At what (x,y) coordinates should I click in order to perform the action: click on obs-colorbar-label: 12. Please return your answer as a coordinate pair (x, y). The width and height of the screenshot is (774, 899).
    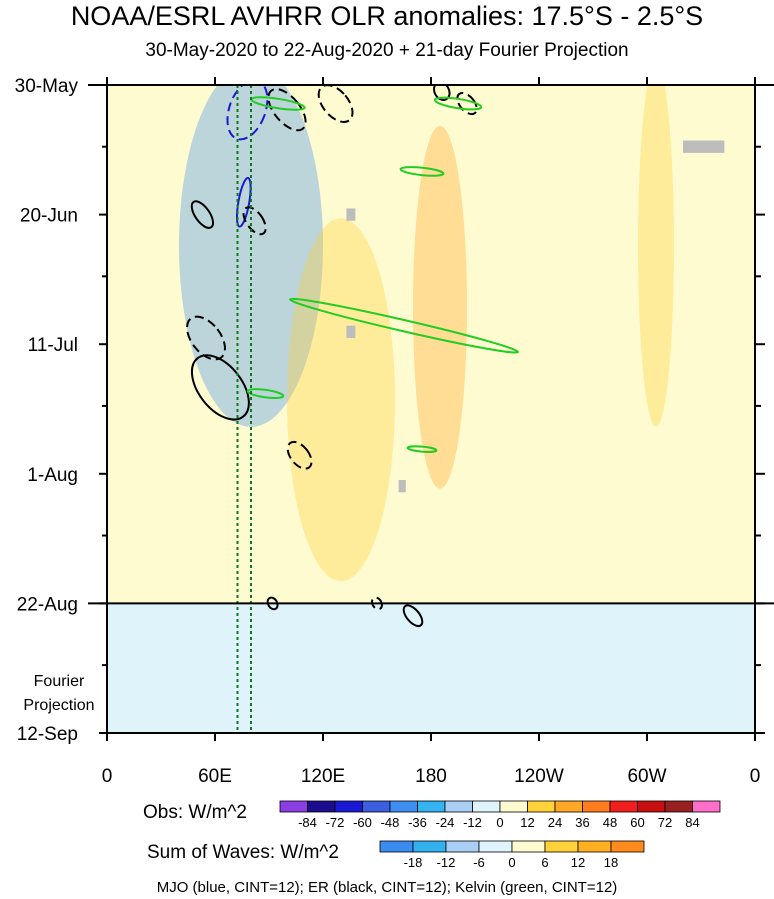
    Looking at the image, I should click on (527, 822).